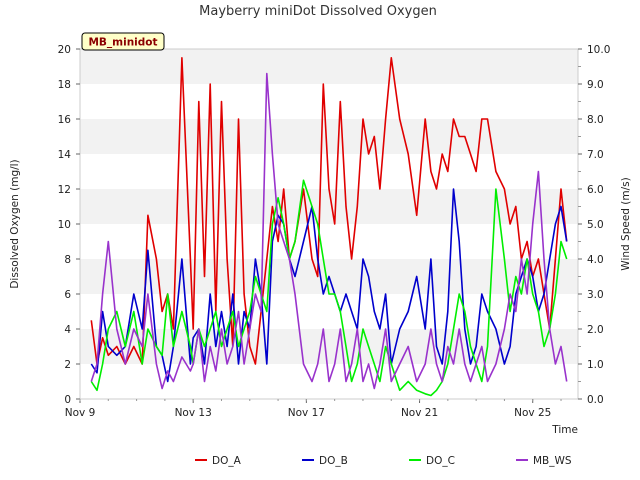 The image size is (640, 480). I want to click on y2-tick-label: 0.0, so click(595, 400).